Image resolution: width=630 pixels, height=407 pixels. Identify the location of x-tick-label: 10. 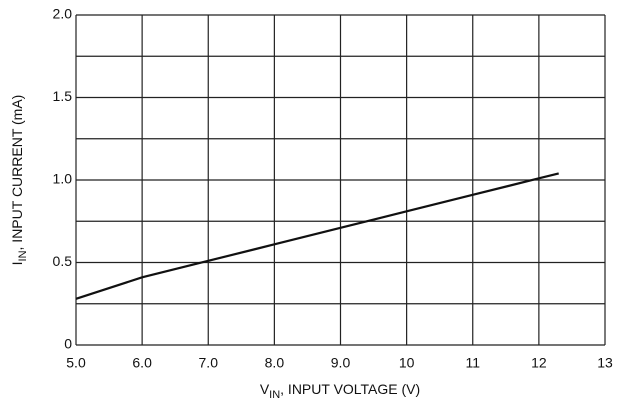
(407, 363).